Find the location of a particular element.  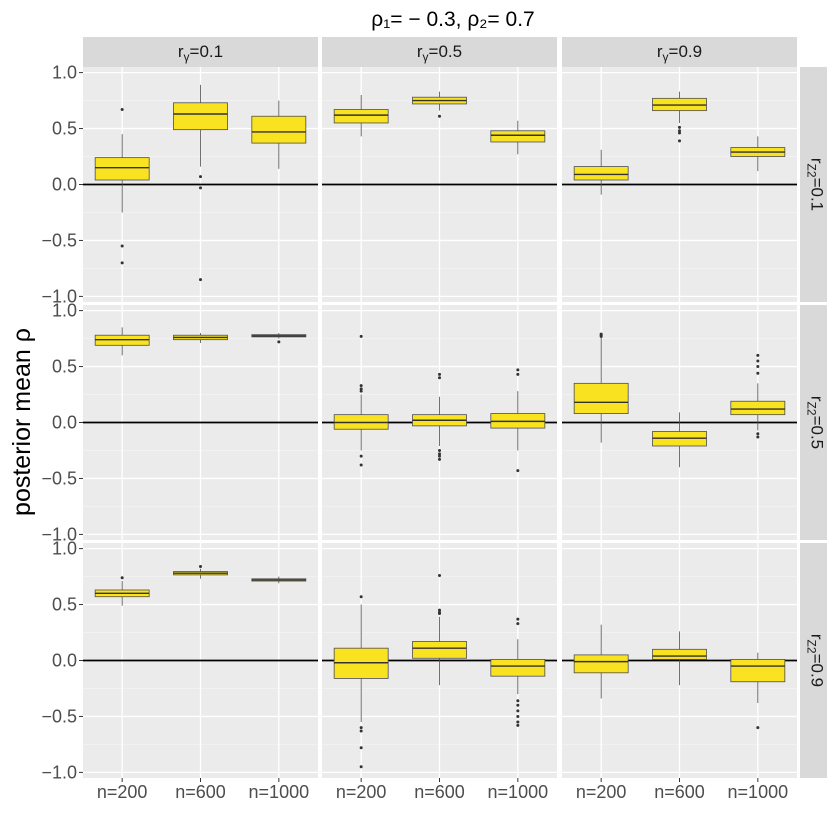

row-strip-label: rZ2=0.9 is located at coordinates (815, 660).